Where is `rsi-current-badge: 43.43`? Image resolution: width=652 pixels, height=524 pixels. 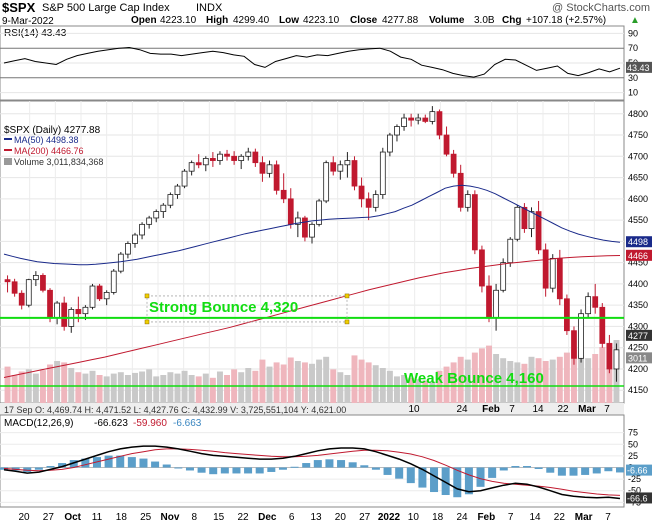
rsi-current-badge: 43.43 is located at coordinates (638, 68).